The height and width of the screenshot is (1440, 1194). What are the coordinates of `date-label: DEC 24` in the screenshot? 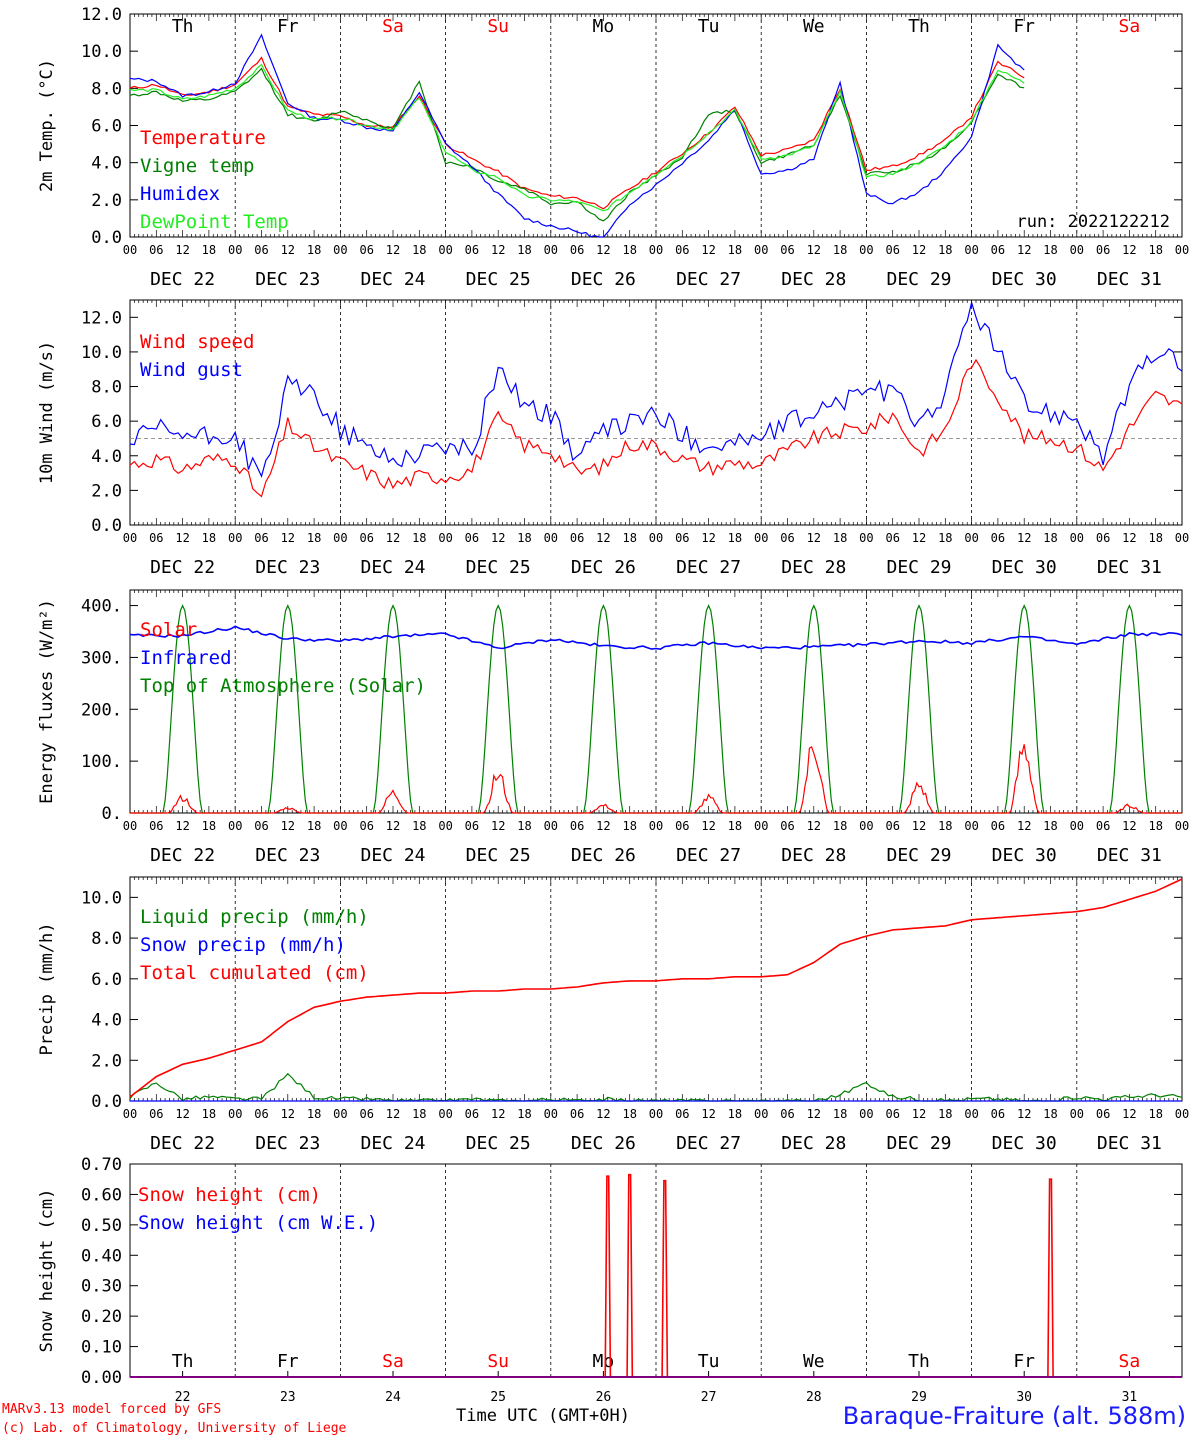 It's located at (392, 1143).